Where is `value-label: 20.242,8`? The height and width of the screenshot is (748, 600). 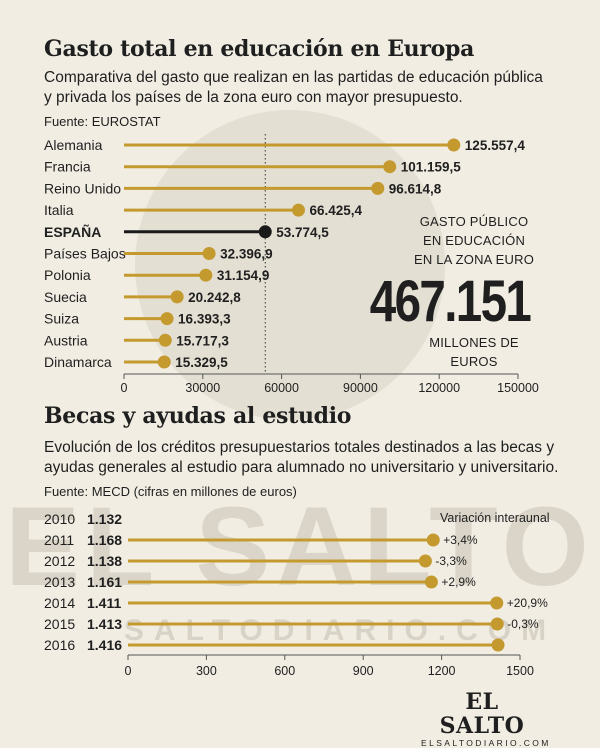
value-label: 20.242,8 is located at coordinates (214, 297).